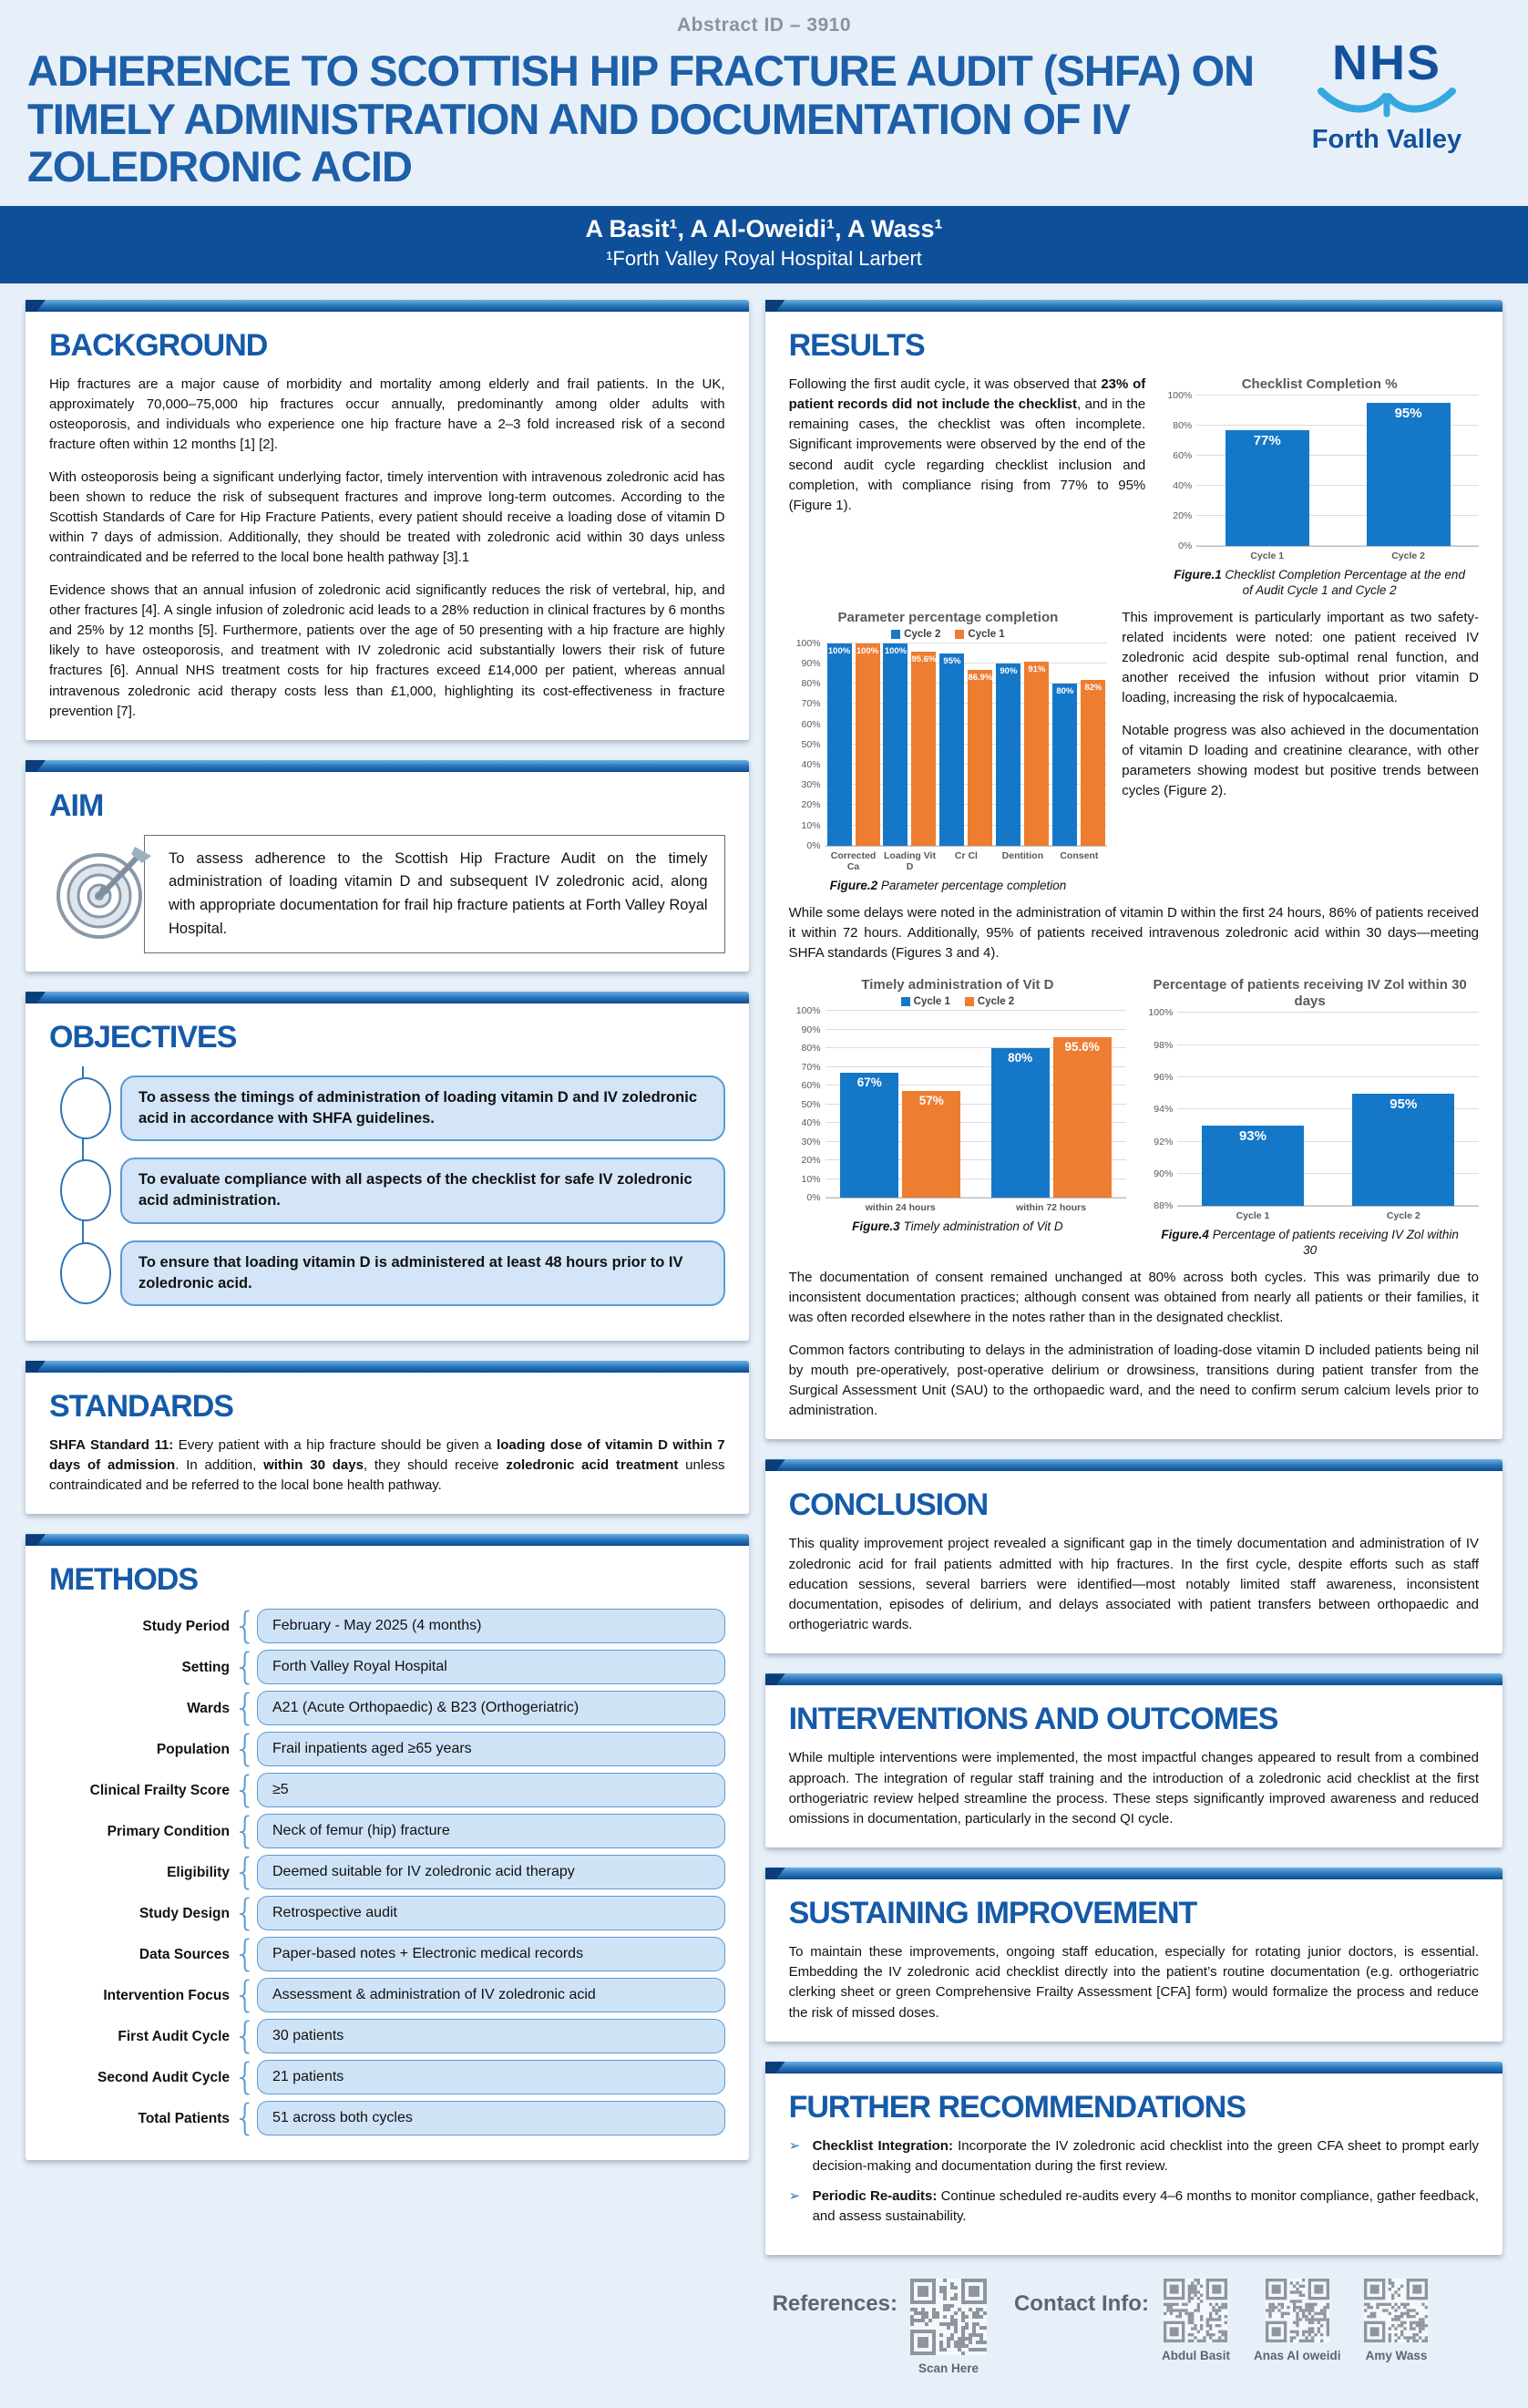  Describe the element at coordinates (76, 805) in the screenshot. I see `aim-heading: AIM` at that location.